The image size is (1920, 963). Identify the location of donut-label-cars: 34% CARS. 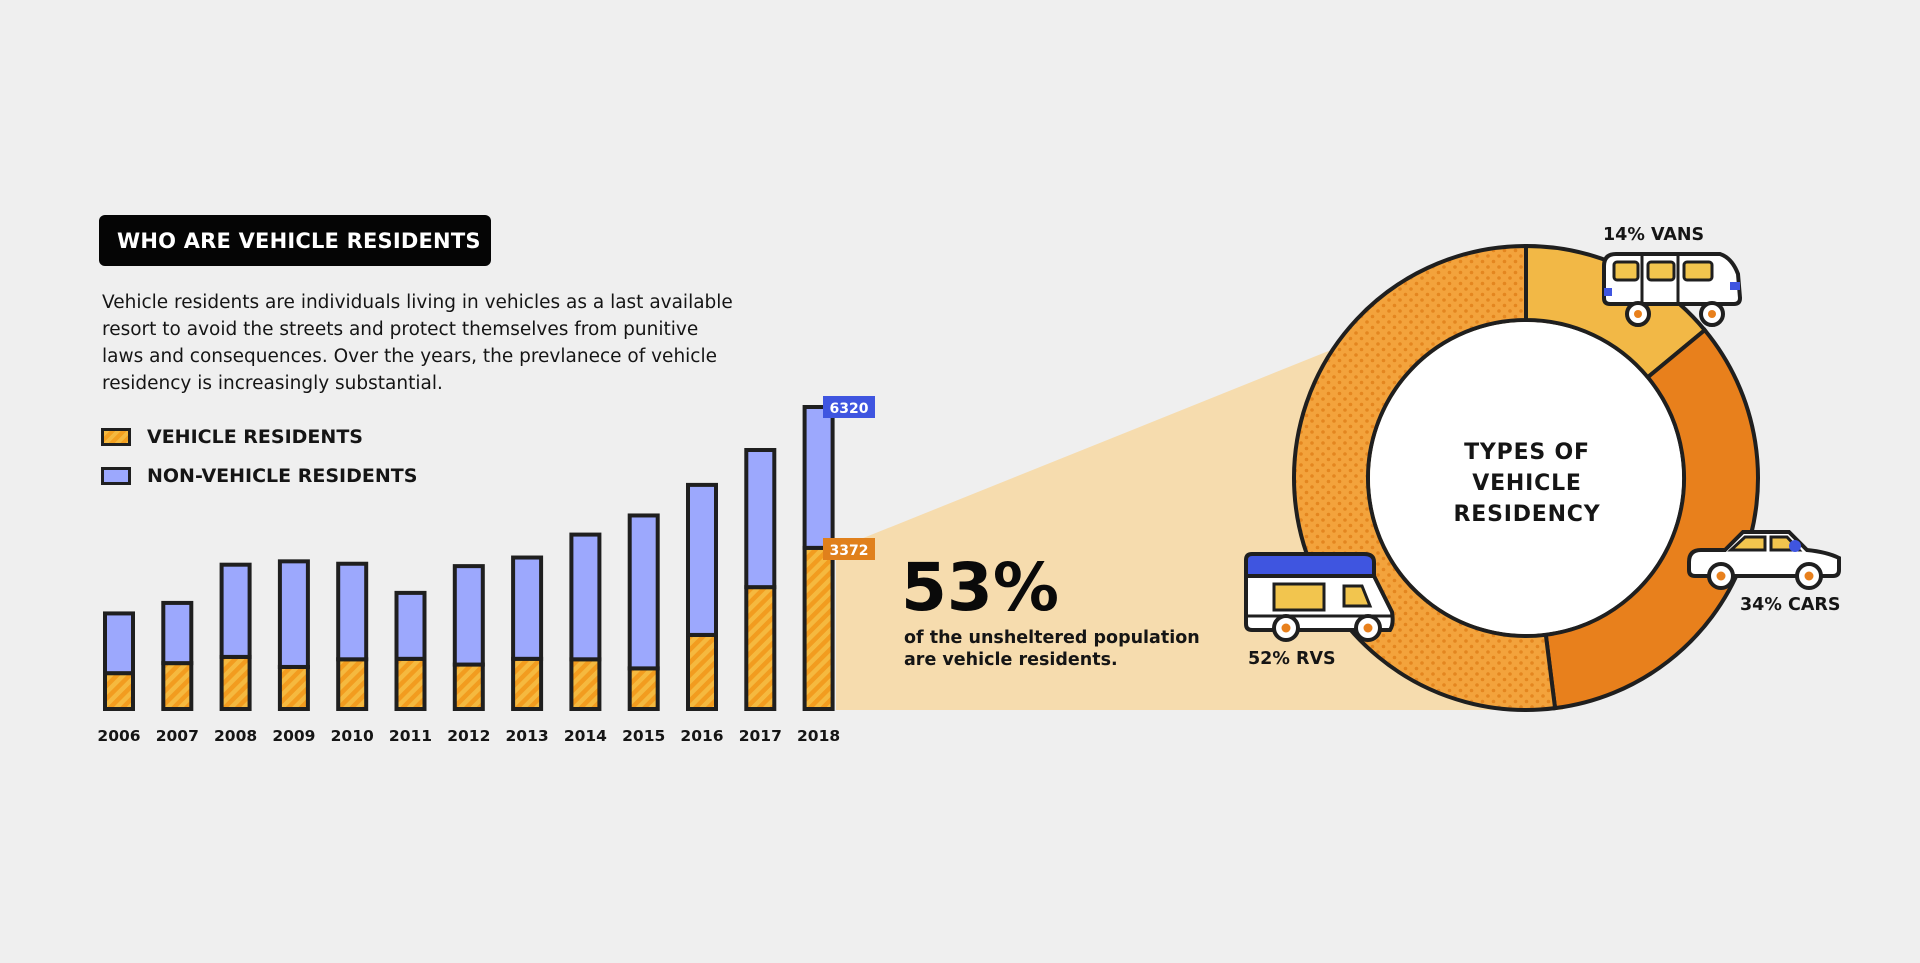
(1790, 605).